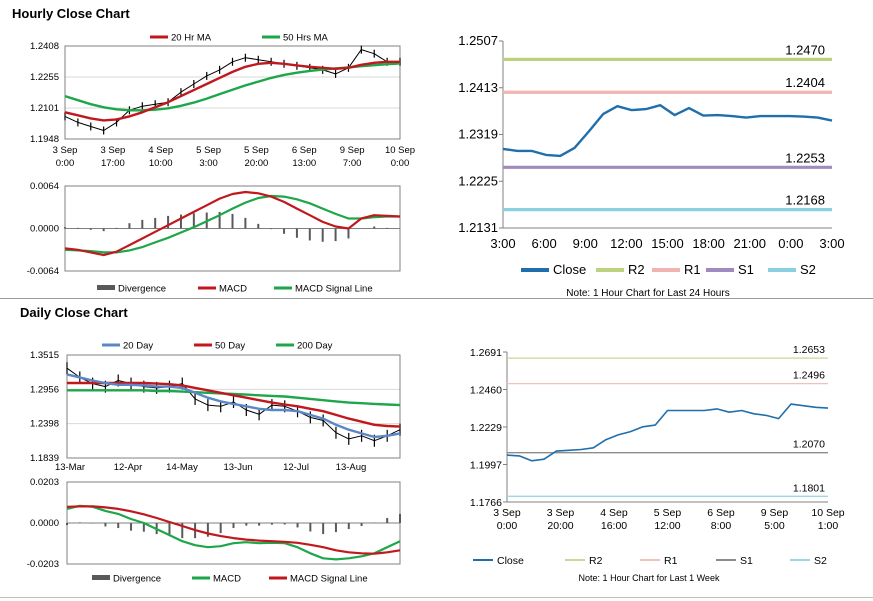 The image size is (873, 601). Describe the element at coordinates (721, 526) in the screenshot. I see `x-tick-label: 8:00` at that location.